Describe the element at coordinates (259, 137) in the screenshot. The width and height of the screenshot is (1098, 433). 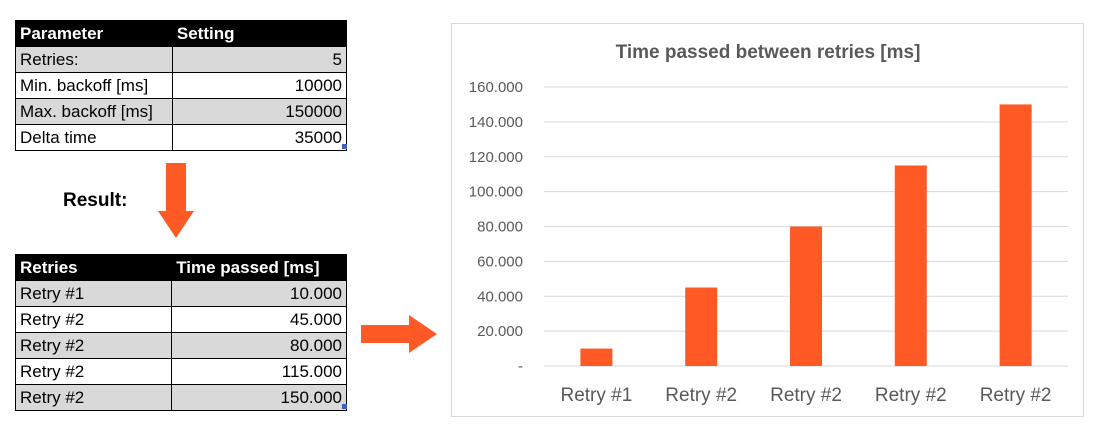
I see `setting-cell: 35000` at that location.